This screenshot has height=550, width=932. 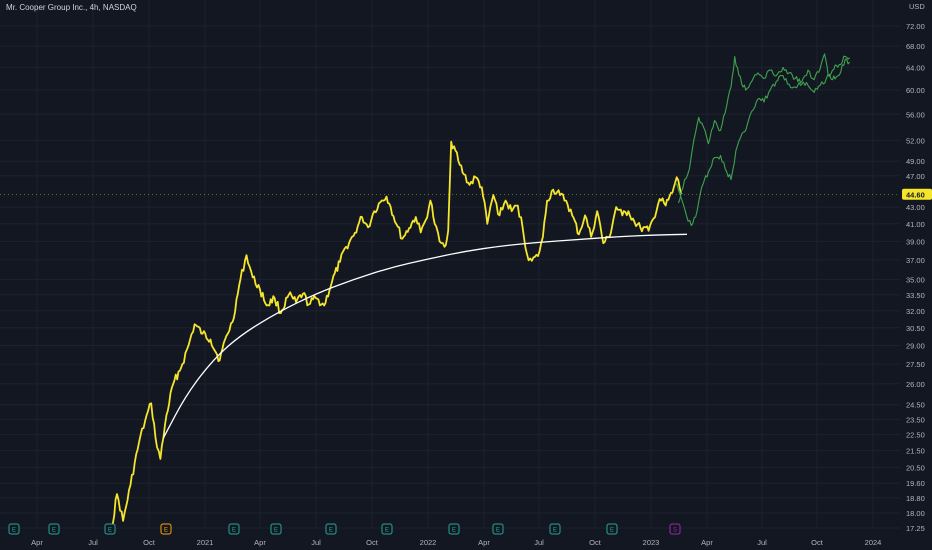 I want to click on time-tick-label: 2021, so click(x=205, y=542).